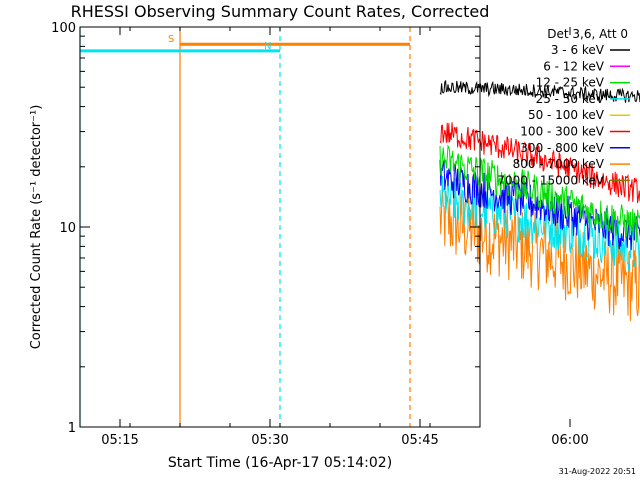 The height and width of the screenshot is (480, 640). What do you see at coordinates (119, 440) in the screenshot?
I see `x-tick-label: 05:15` at bounding box center [119, 440].